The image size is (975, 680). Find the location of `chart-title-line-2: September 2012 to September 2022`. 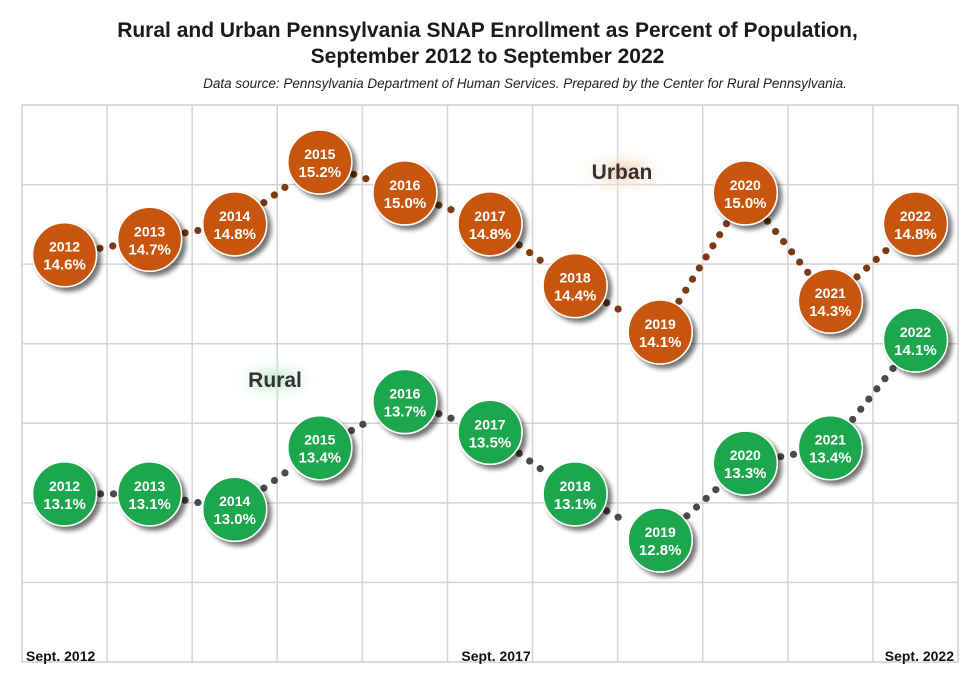

chart-title-line-2: September 2012 to September 2022 is located at coordinates (487, 56).